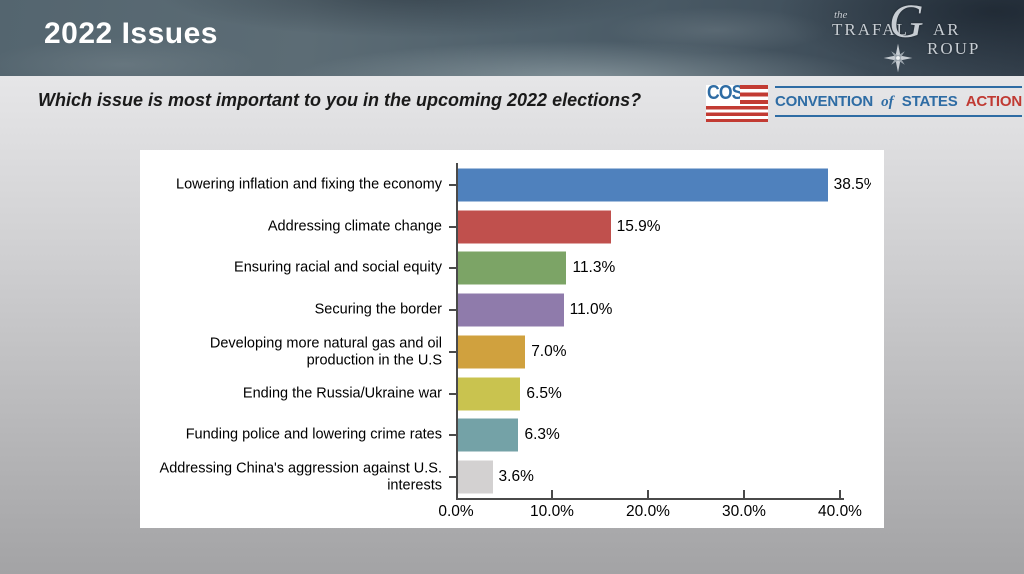  What do you see at coordinates (456, 511) in the screenshot?
I see `x-axis-tick-label: 0.0%` at bounding box center [456, 511].